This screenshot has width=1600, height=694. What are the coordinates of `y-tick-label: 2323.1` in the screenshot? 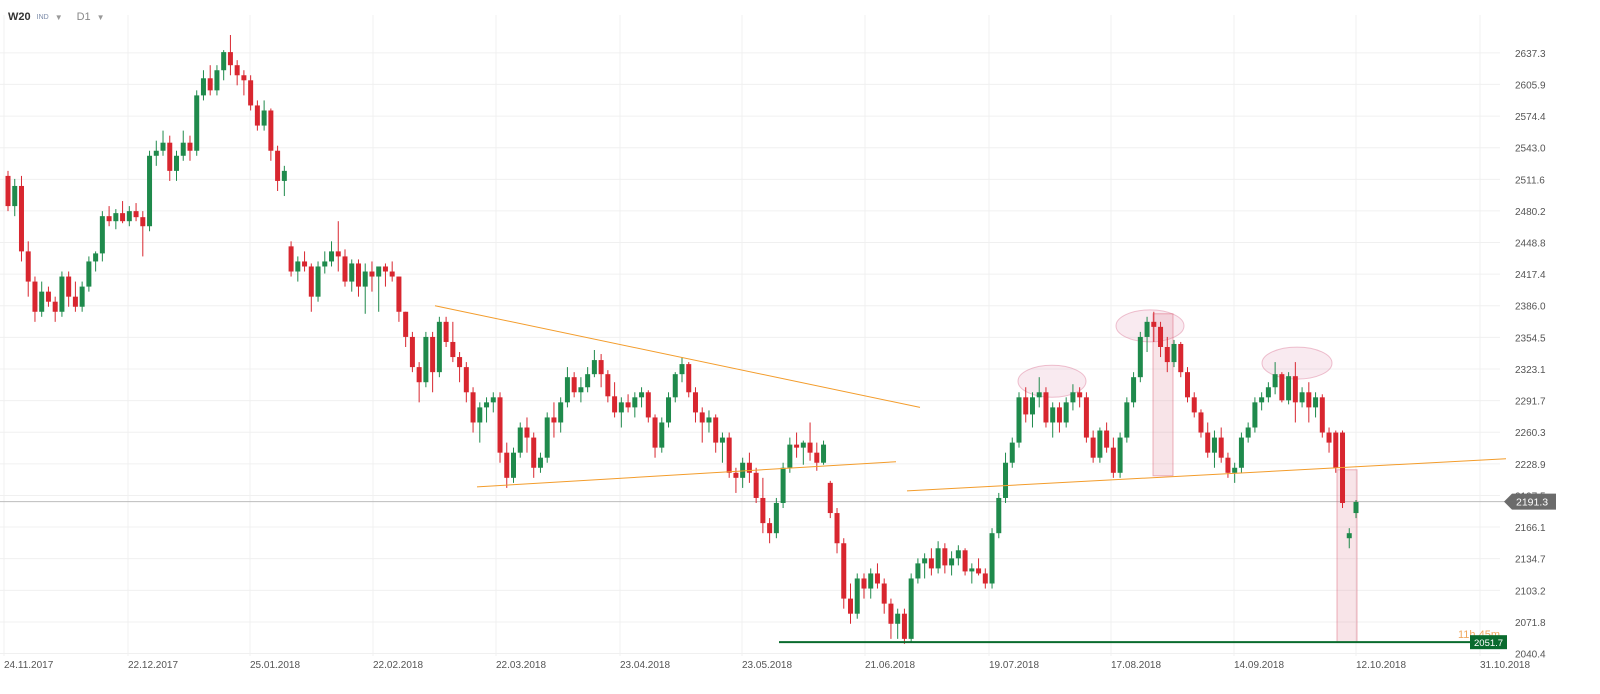 It's located at (1530, 370).